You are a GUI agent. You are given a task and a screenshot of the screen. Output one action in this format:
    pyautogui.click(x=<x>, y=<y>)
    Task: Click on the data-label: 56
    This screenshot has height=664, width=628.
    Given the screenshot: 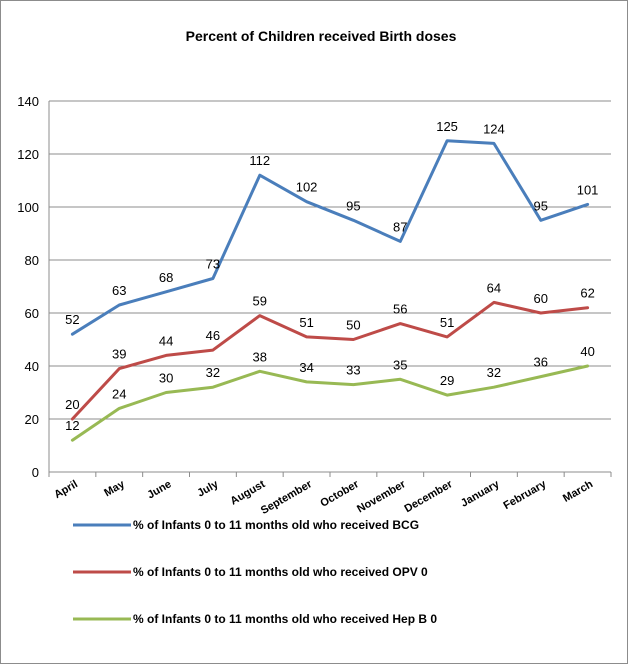 What is the action you would take?
    pyautogui.click(x=400, y=309)
    